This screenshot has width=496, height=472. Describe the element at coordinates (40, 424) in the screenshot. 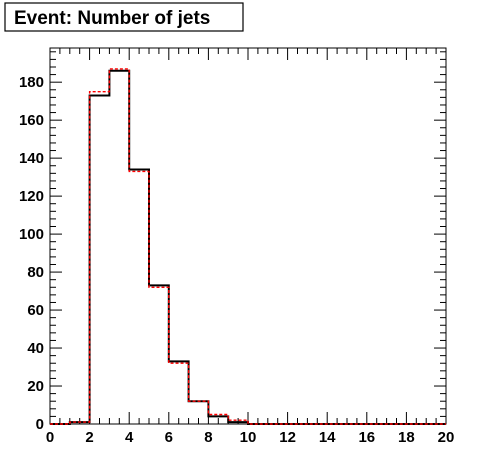

I see `y-tick-label: 0` at that location.